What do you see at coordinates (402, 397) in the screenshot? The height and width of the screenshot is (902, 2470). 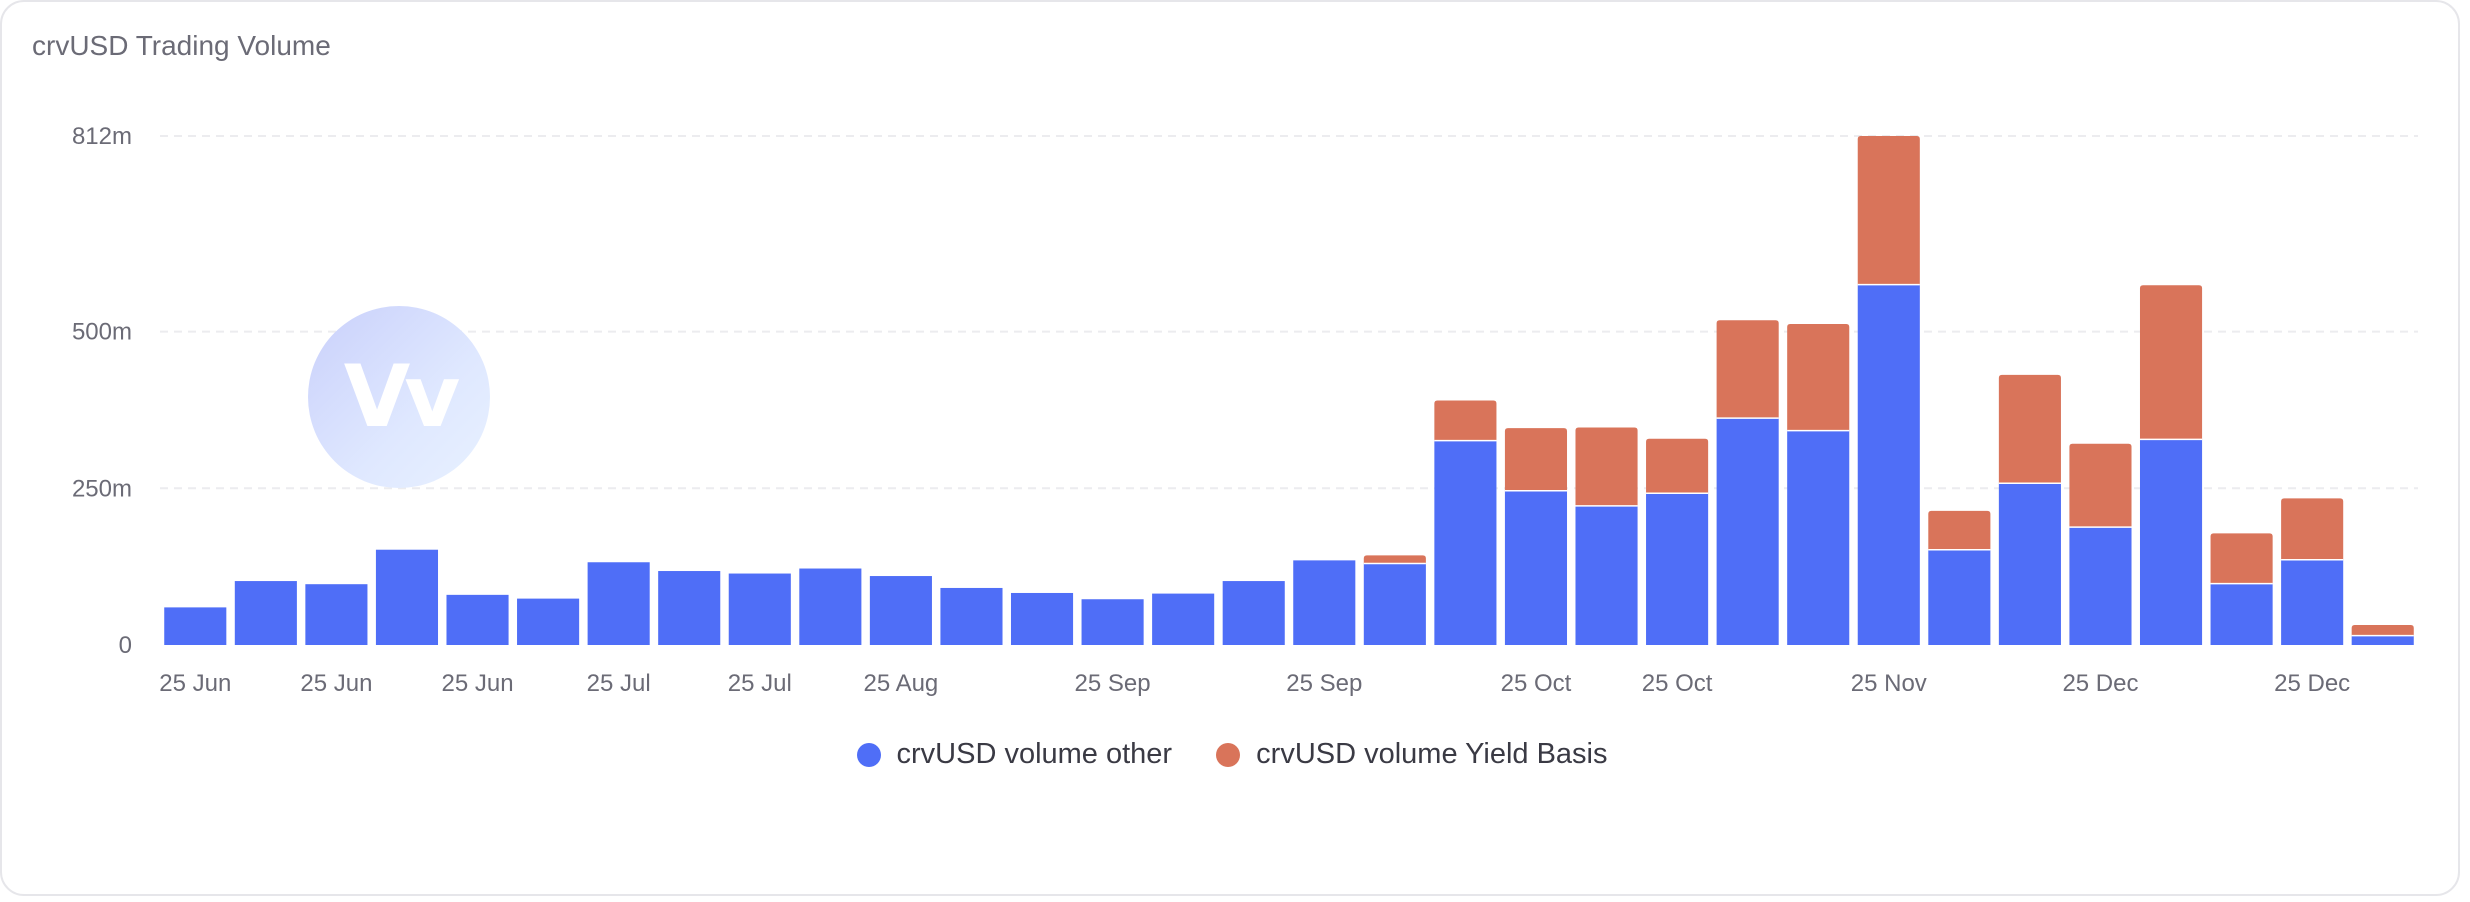 I see `watermark-logo-text: Vv` at bounding box center [402, 397].